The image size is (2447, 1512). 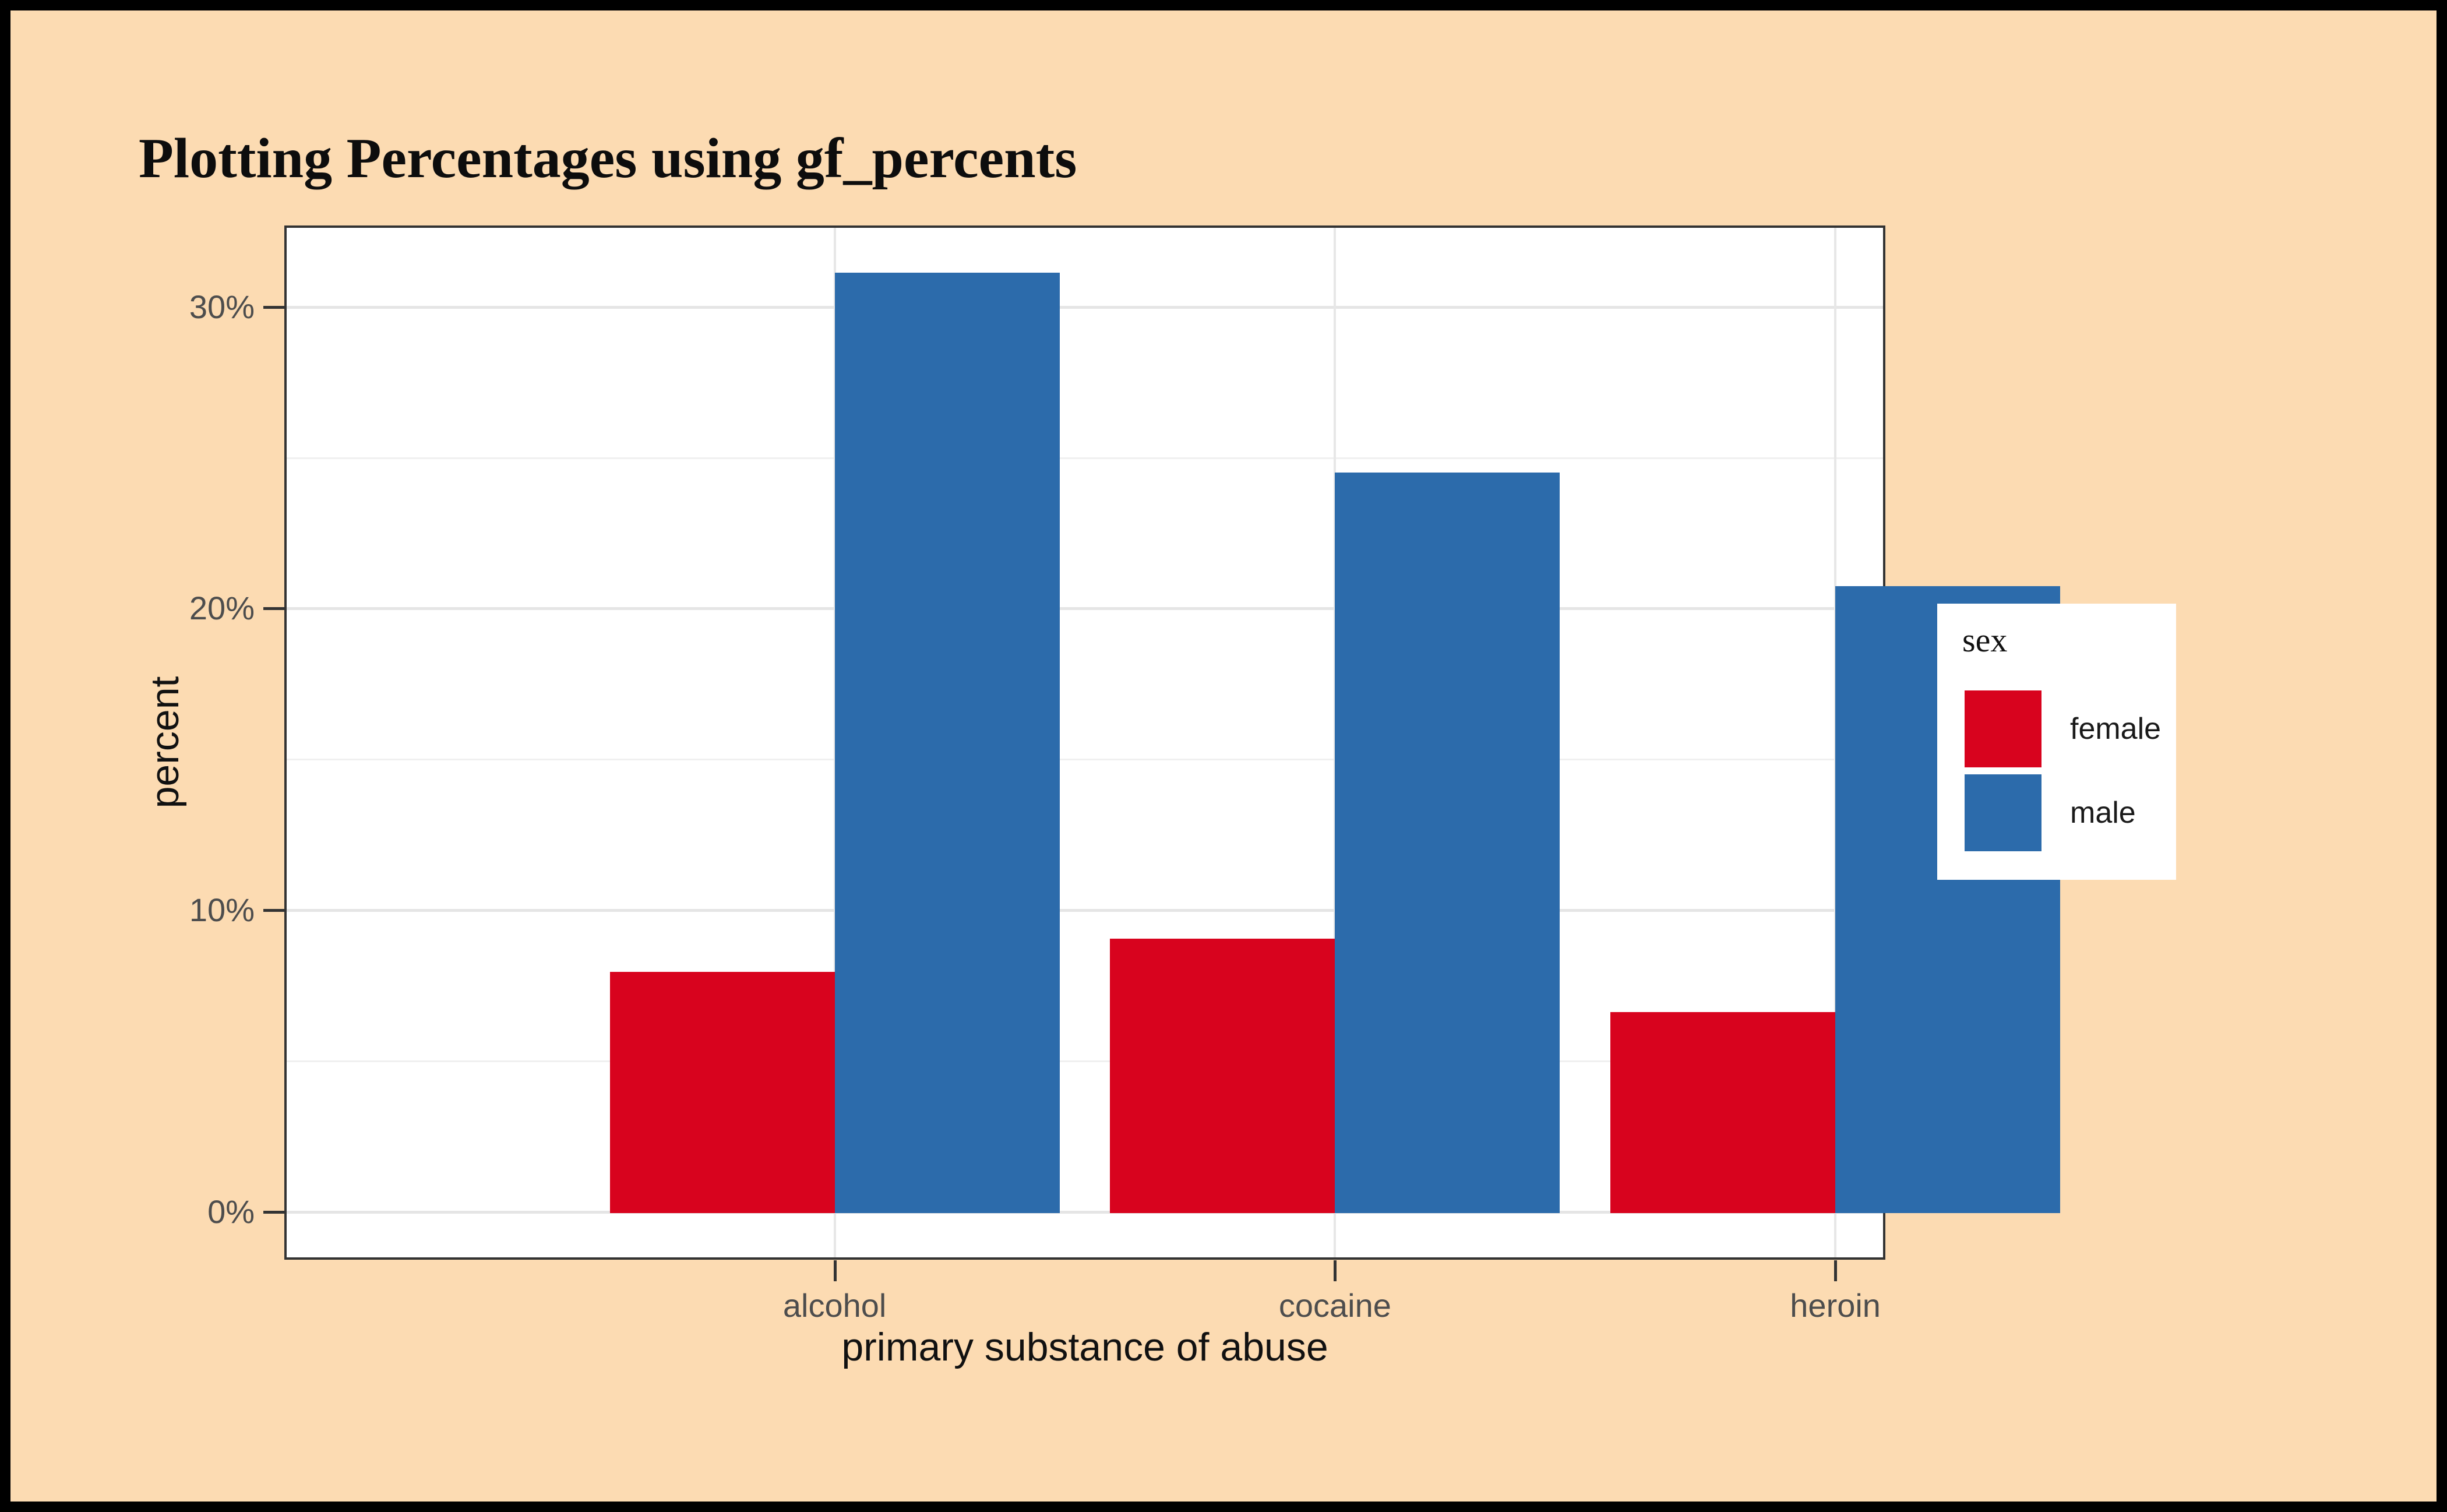 I want to click on legend-box: sex female male, so click(x=2056, y=742).